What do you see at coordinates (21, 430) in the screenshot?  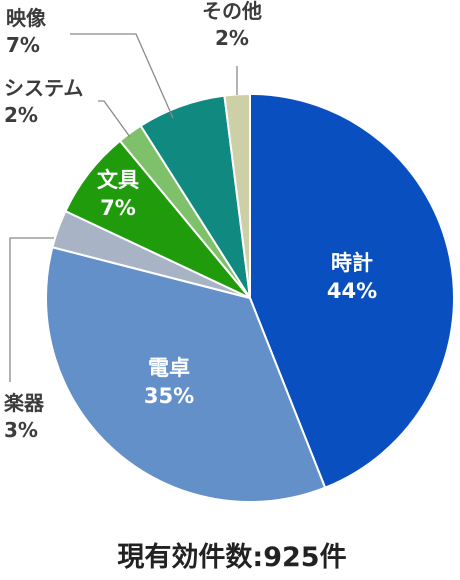 I see `slice-percent-label: 3%` at bounding box center [21, 430].